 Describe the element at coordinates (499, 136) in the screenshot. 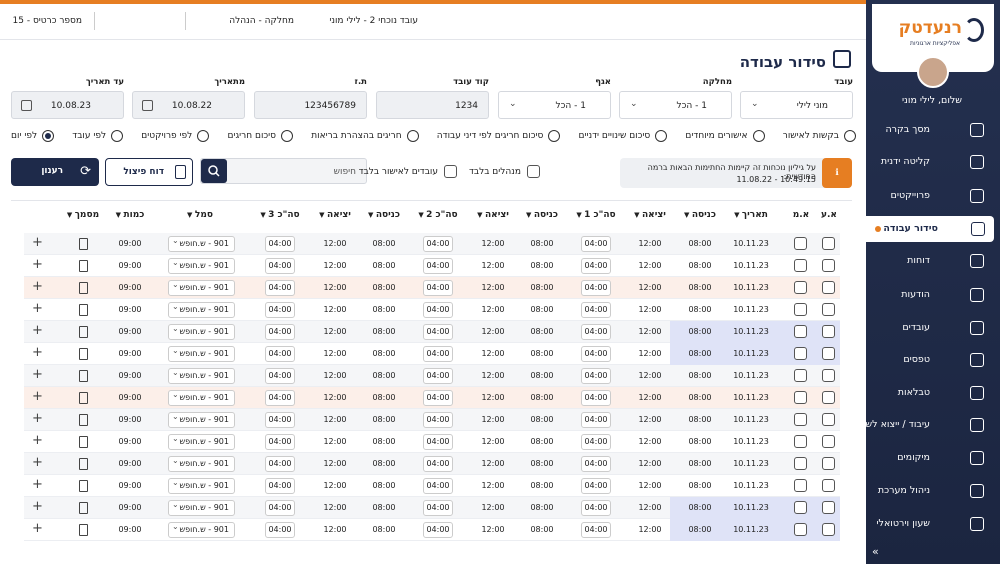

I see `view-option: סיכום חריגים לפי דיני עבודה` at that location.